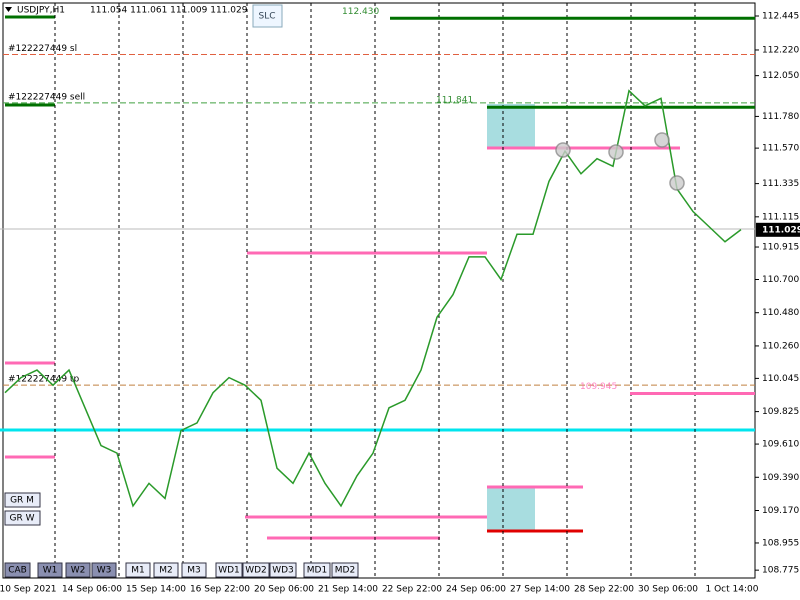 The width and height of the screenshot is (800, 600). I want to click on button-label: GR M, so click(22, 501).